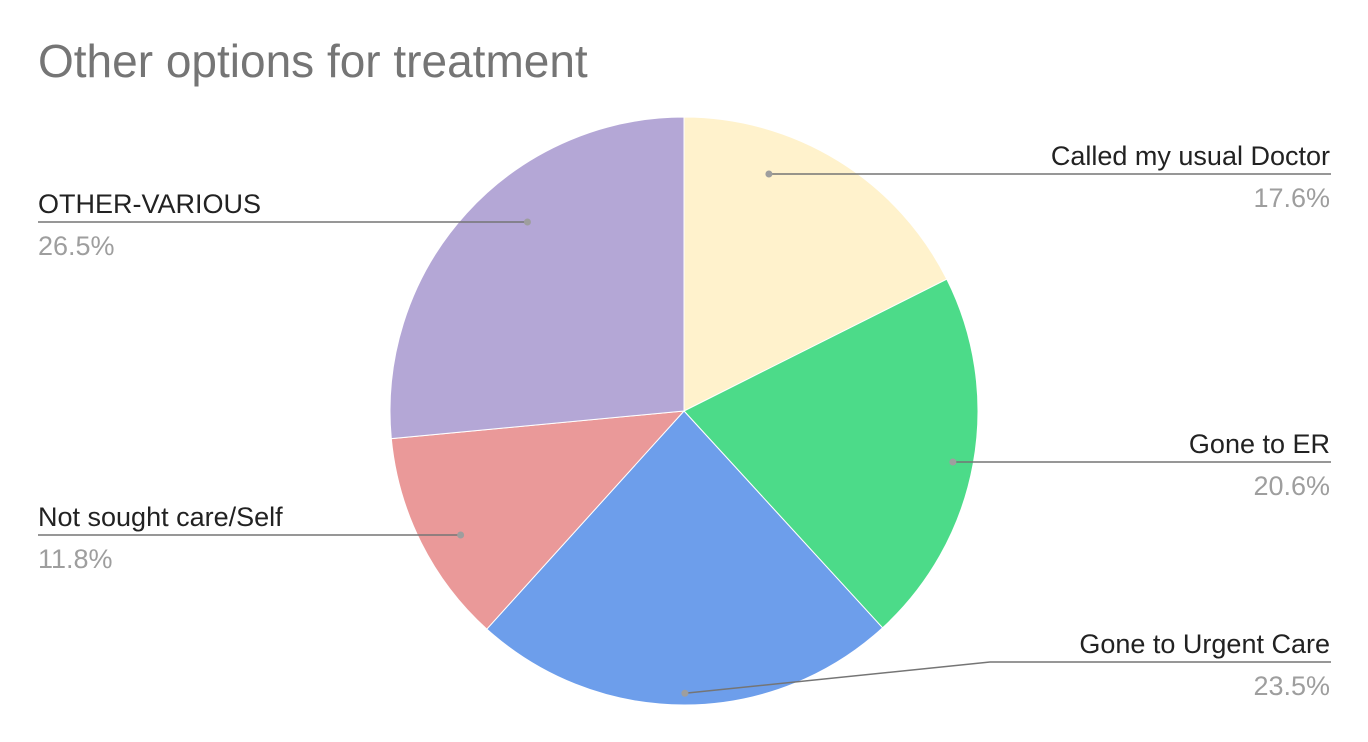 This screenshot has width=1368, height=742. Describe the element at coordinates (1291, 486) in the screenshot. I see `slice-value-gone-to-er: 20.6%` at that location.